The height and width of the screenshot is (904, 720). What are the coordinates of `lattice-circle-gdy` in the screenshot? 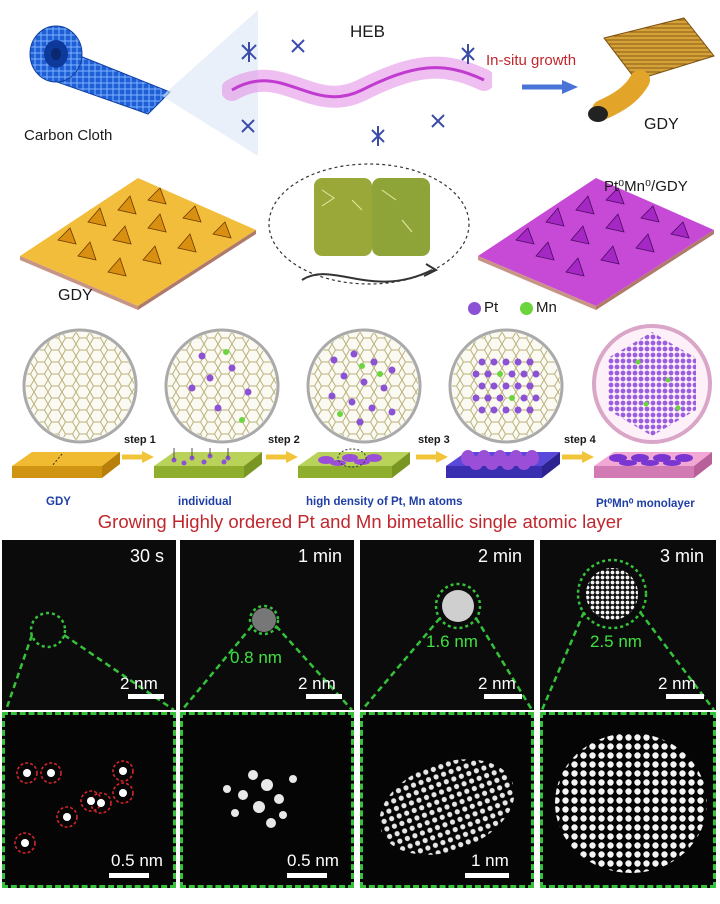 It's located at (80, 386).